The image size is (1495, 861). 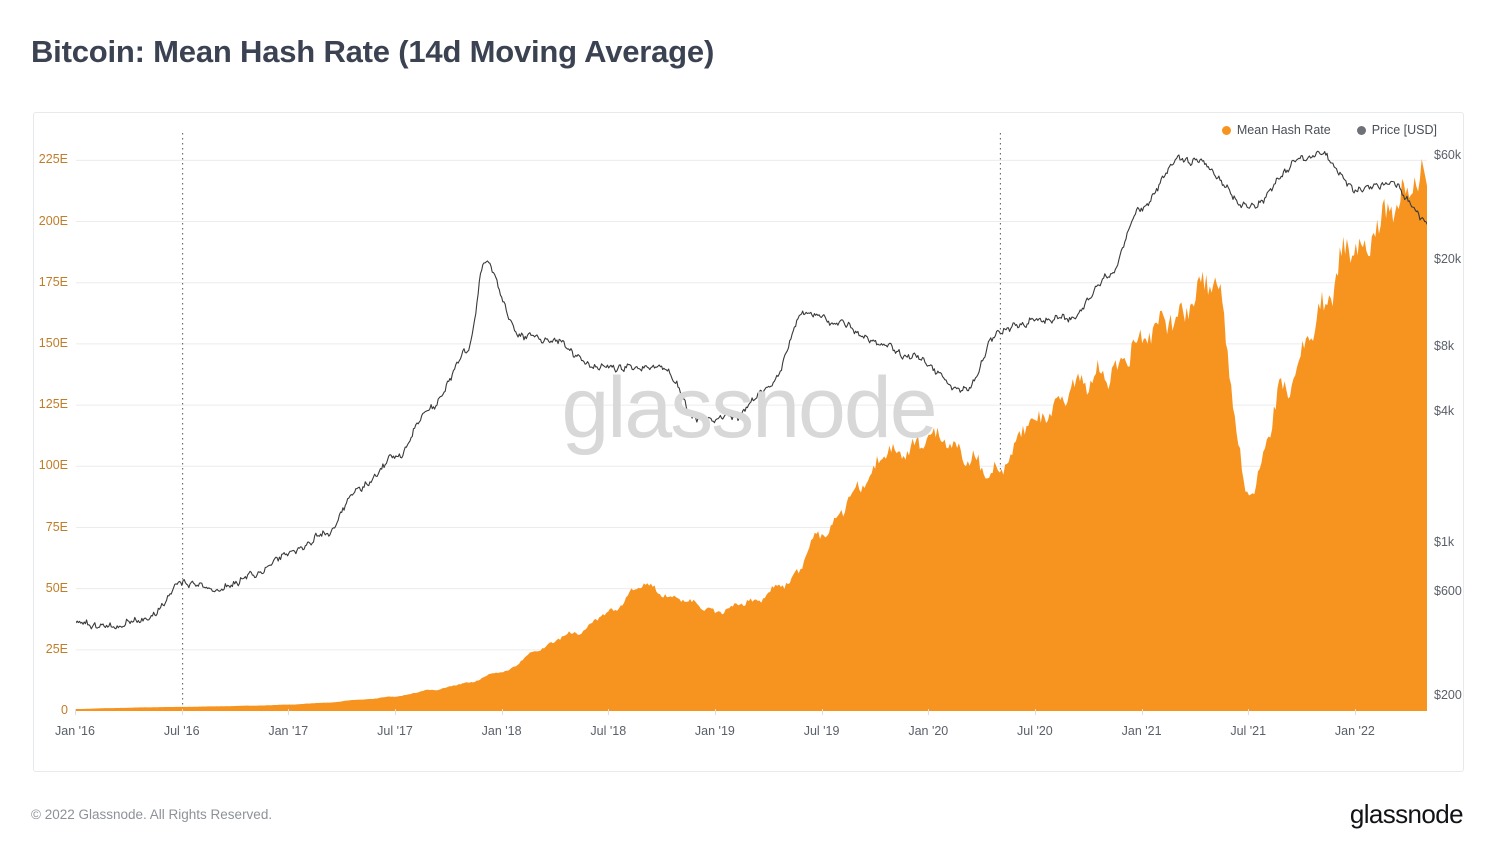 What do you see at coordinates (64, 709) in the screenshot?
I see `y-axis-left-tick: 0` at bounding box center [64, 709].